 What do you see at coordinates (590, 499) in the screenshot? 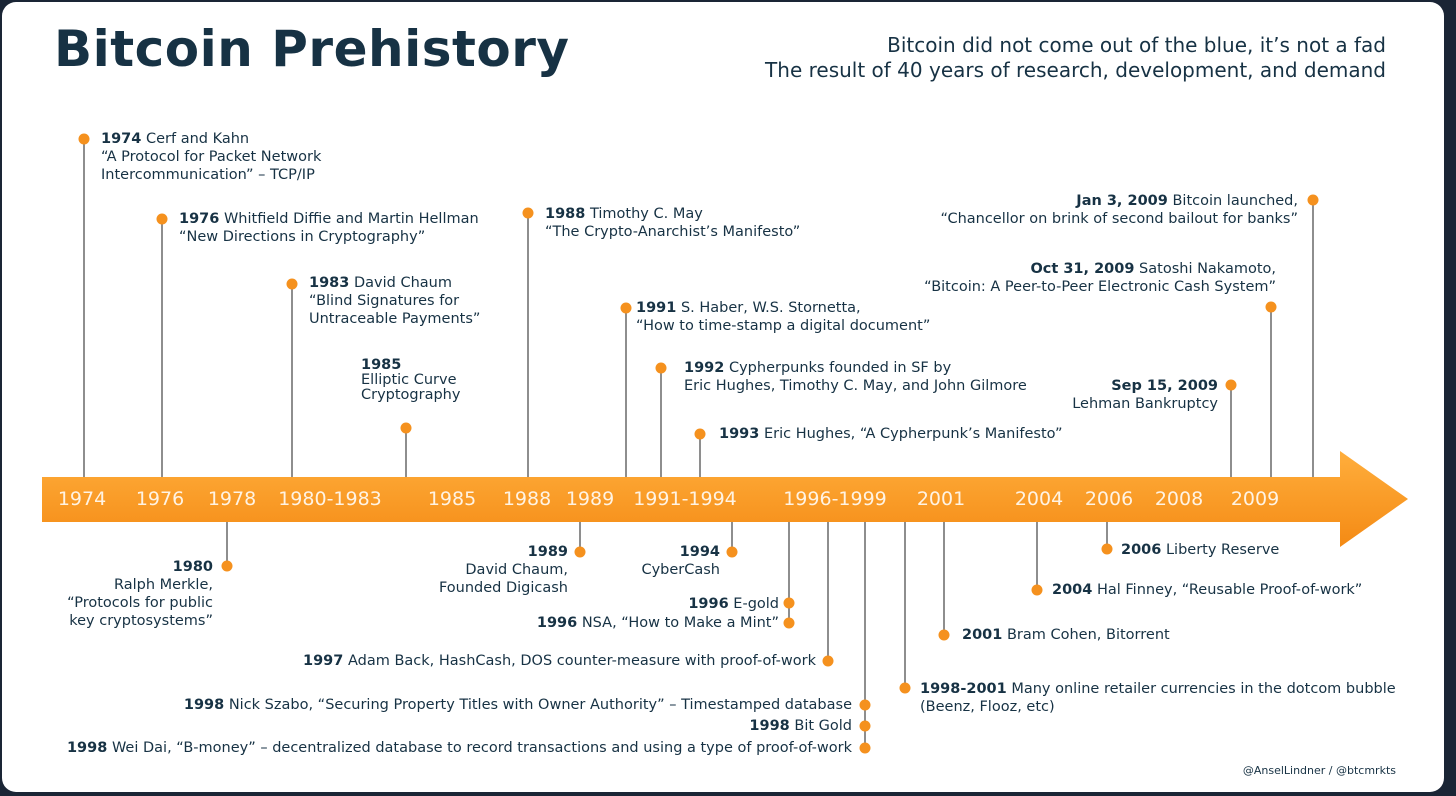
I see `year-label: 1989` at bounding box center [590, 499].